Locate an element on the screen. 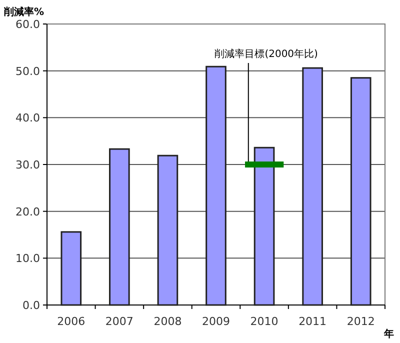 The image size is (400, 343). ref-line-label: 削減率目標(2000年比) is located at coordinates (266, 54).